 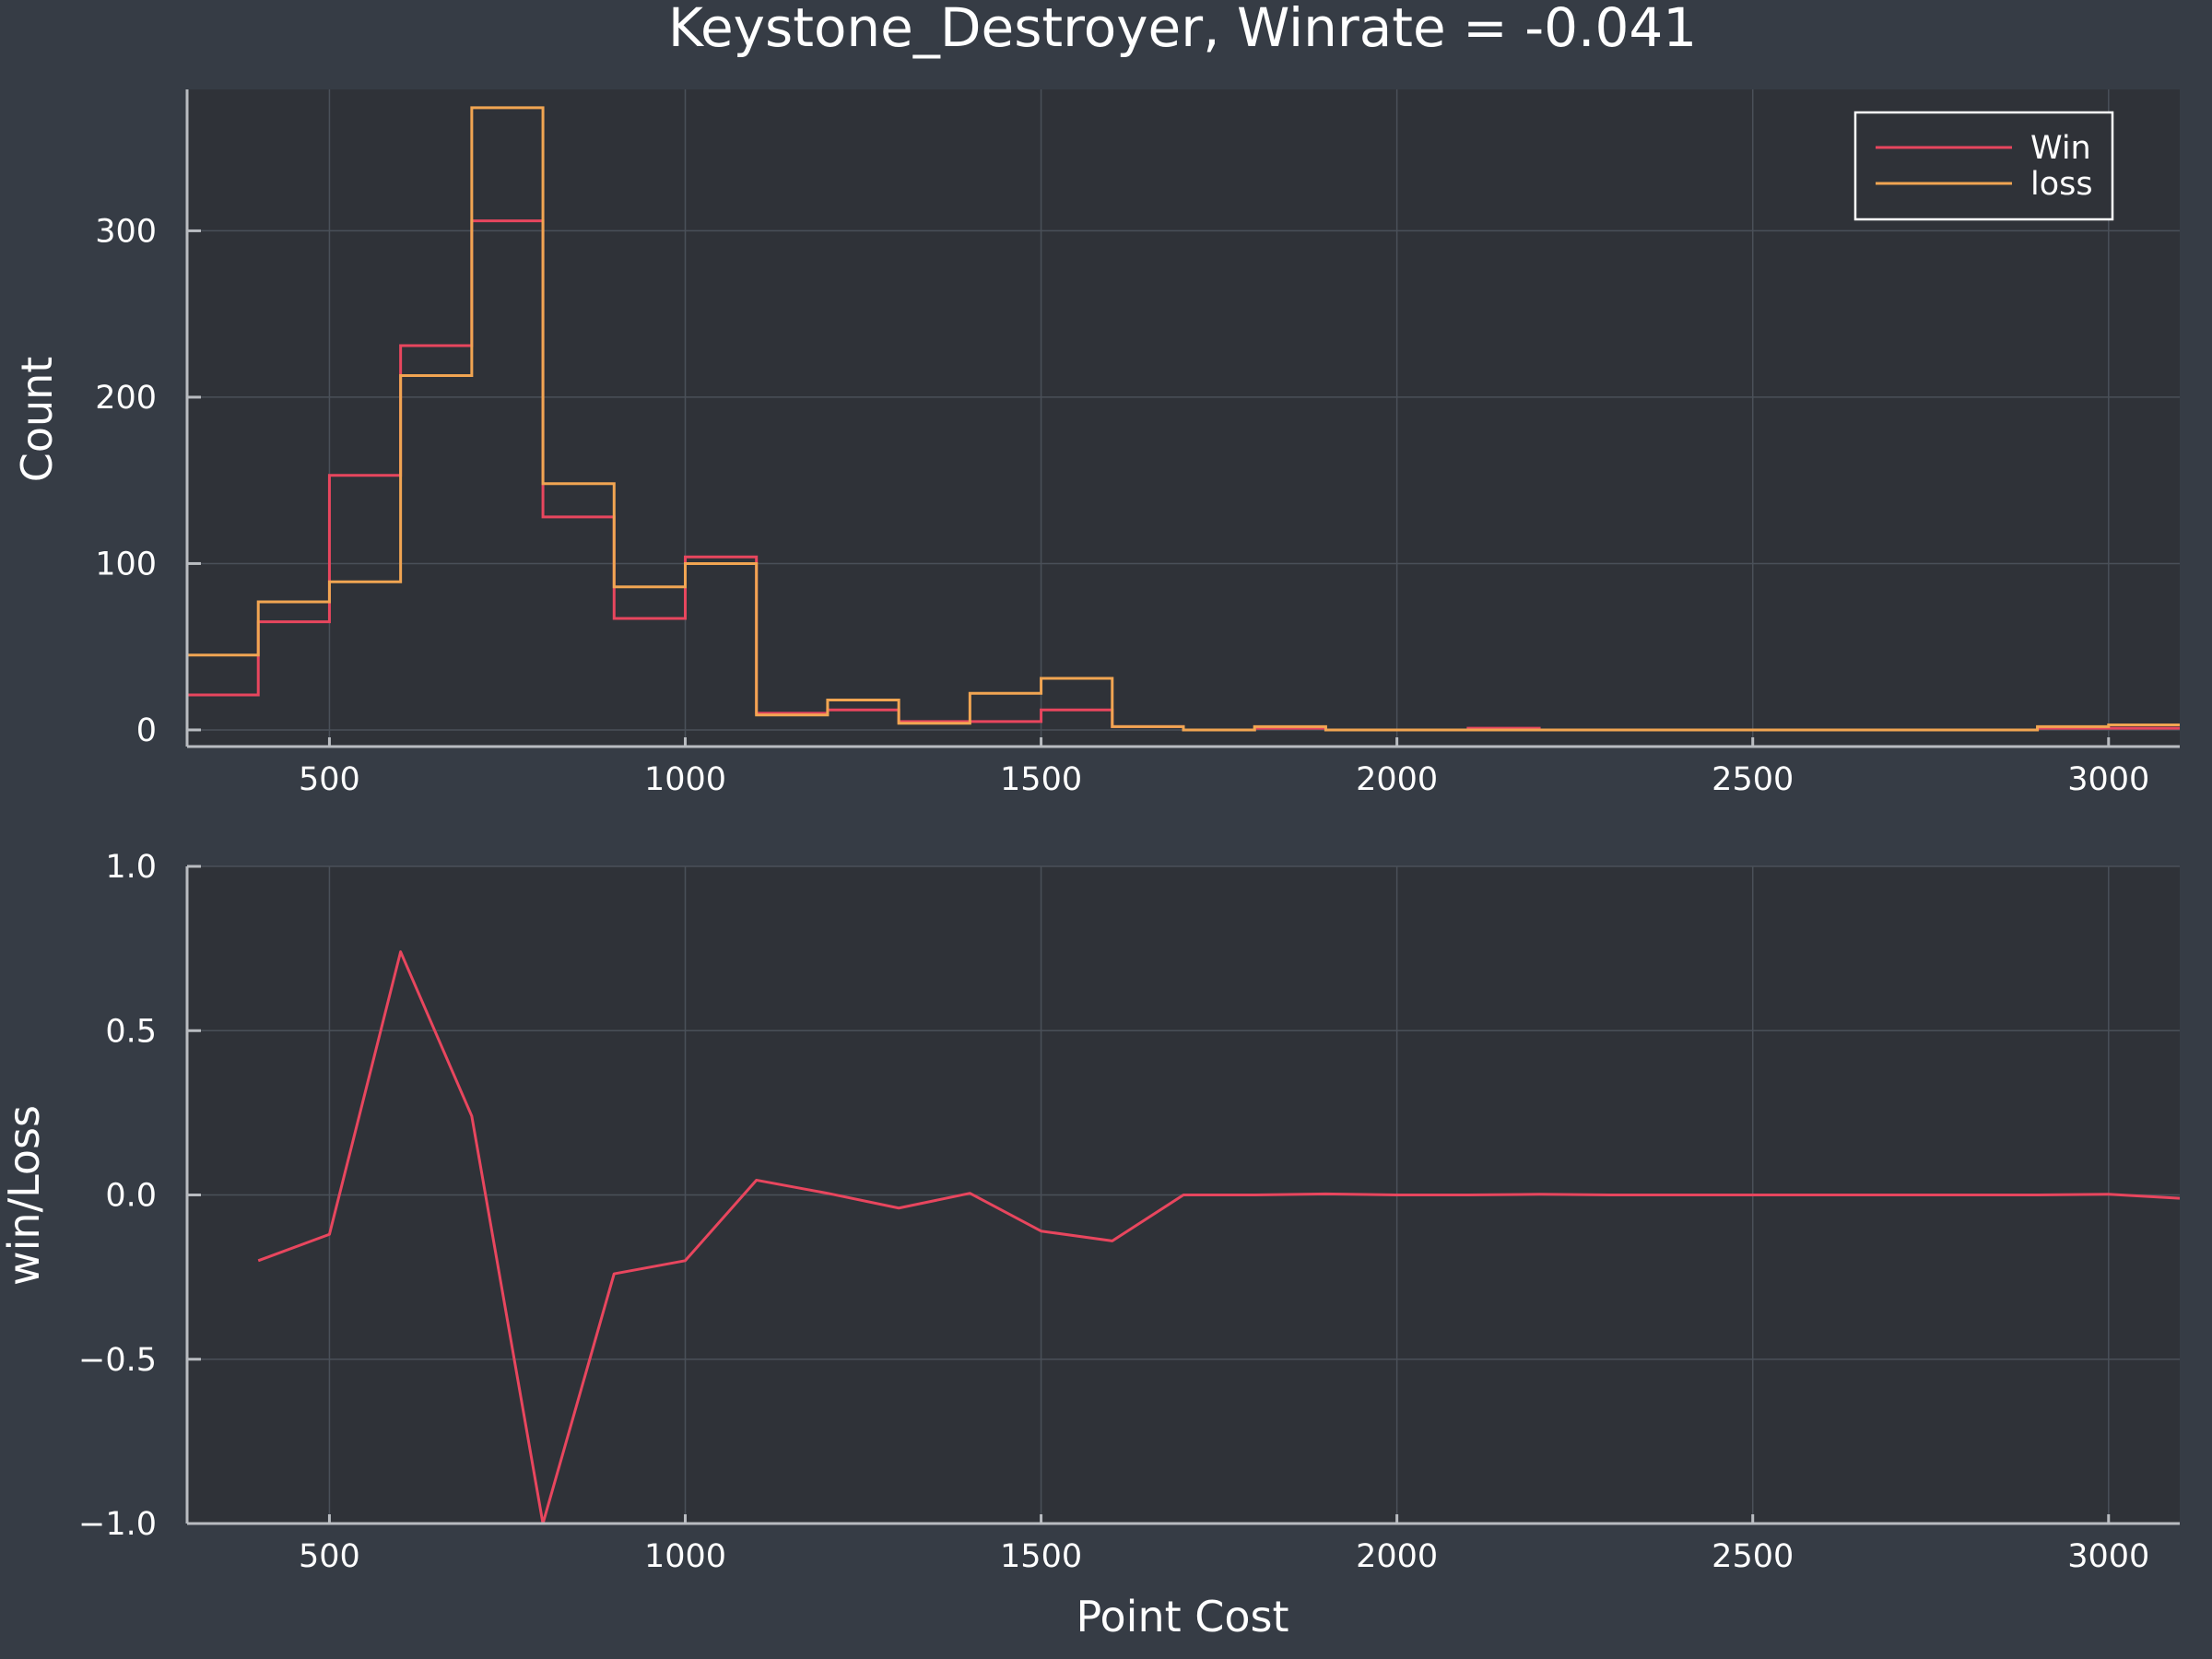 What do you see at coordinates (131, 867) in the screenshot?
I see `winloss-y-tick-label: 1.0` at bounding box center [131, 867].